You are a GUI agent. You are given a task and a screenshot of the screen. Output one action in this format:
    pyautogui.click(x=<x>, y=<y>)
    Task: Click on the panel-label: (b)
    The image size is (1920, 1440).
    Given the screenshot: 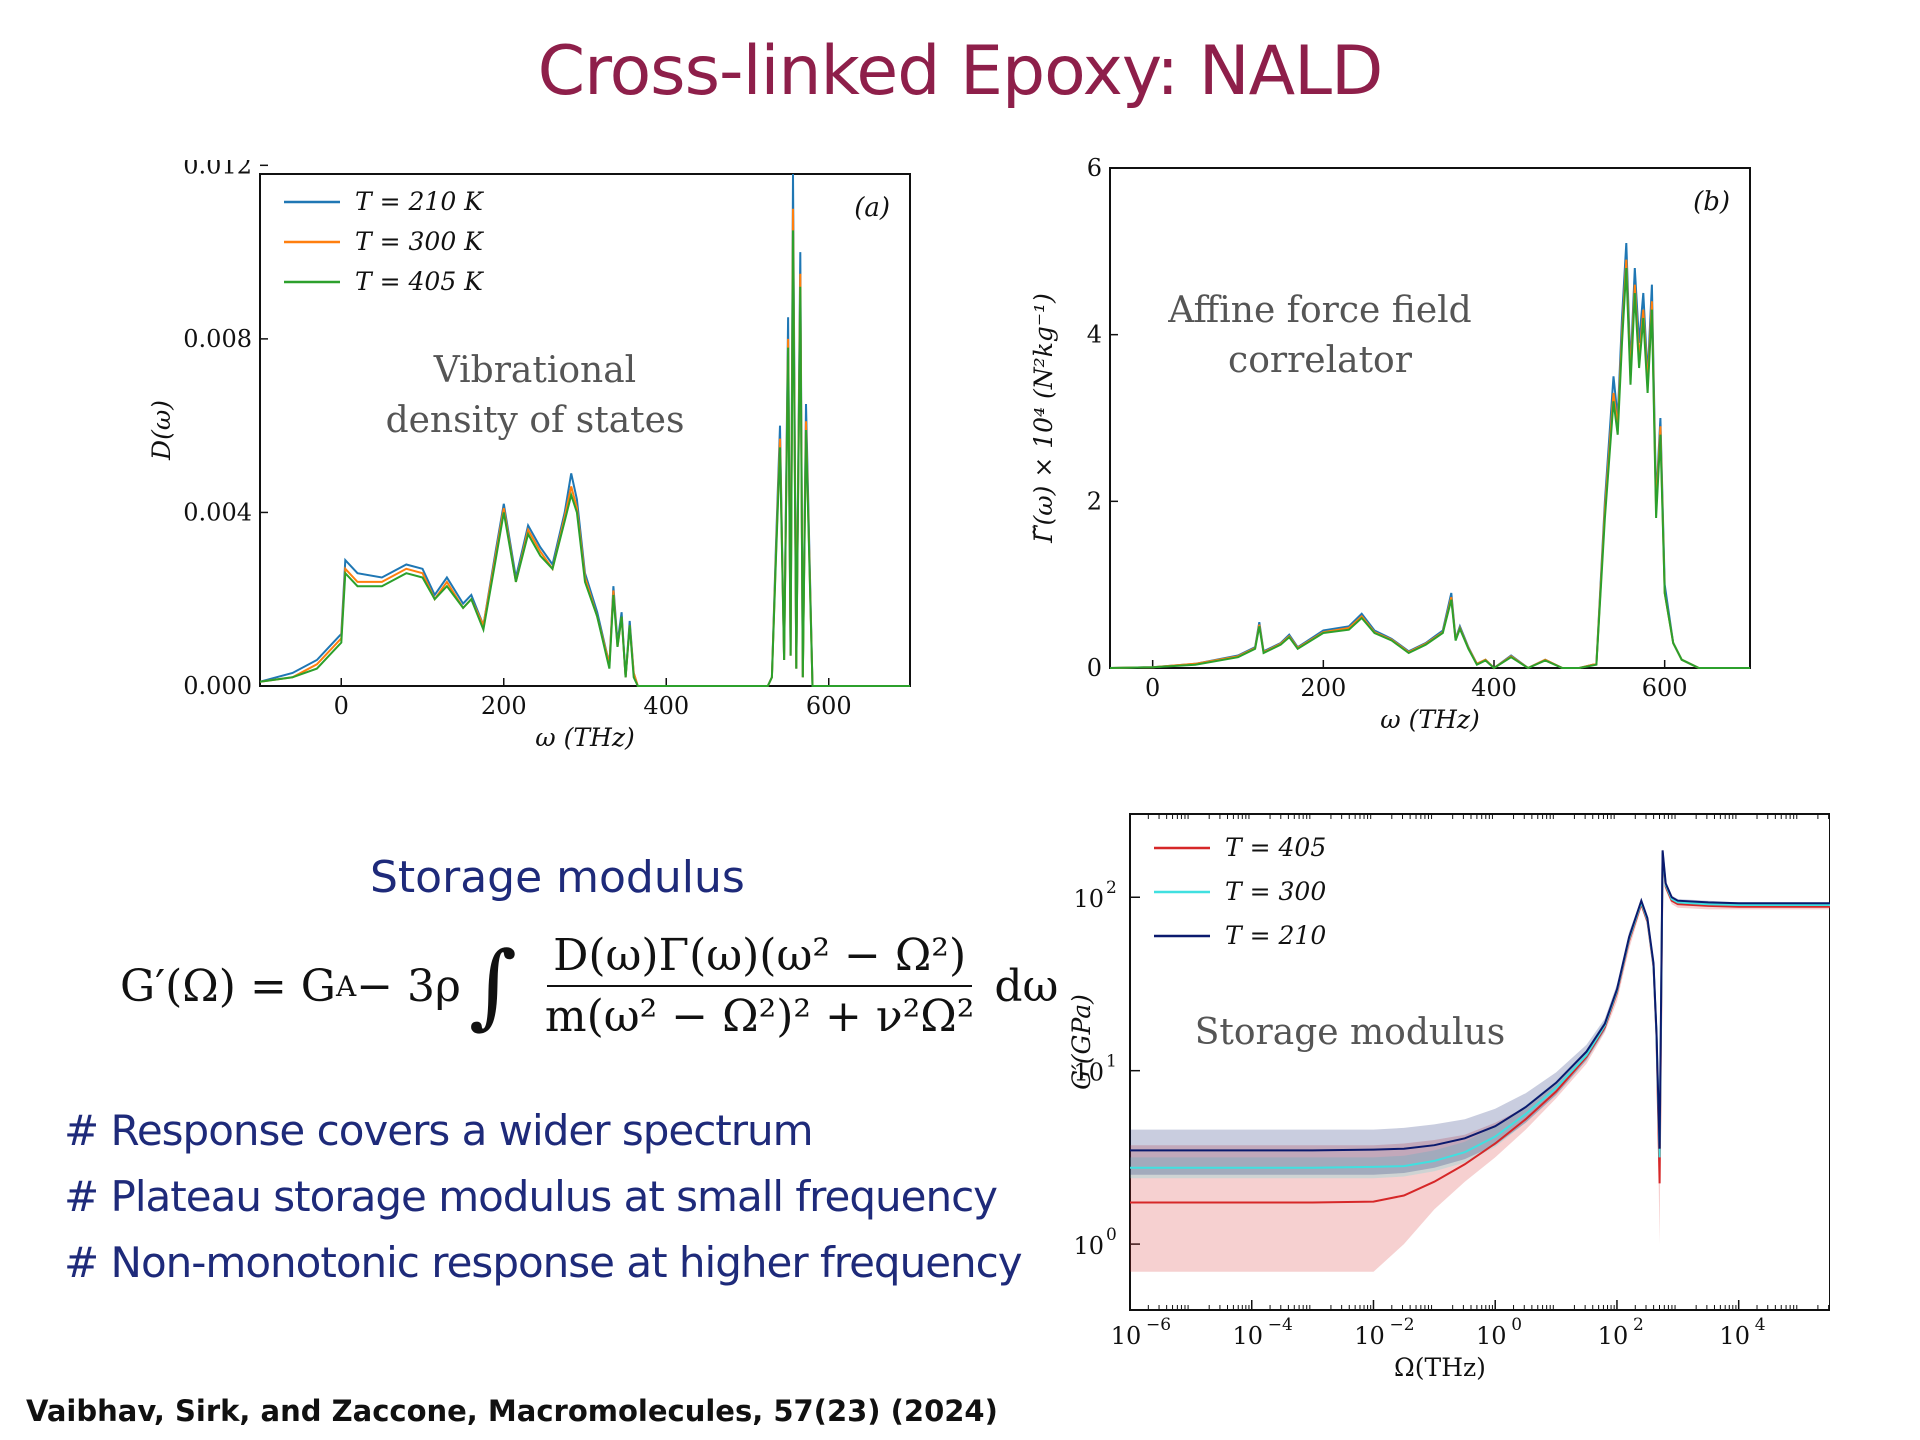 What is the action you would take?
    pyautogui.click(x=1711, y=202)
    